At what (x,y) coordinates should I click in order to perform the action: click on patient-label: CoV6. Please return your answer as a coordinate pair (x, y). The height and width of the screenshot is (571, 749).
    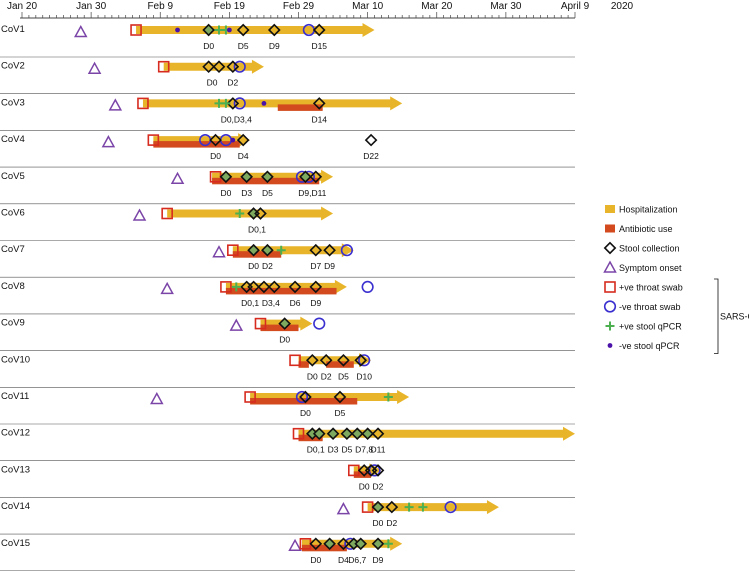
    Looking at the image, I should click on (13, 213).